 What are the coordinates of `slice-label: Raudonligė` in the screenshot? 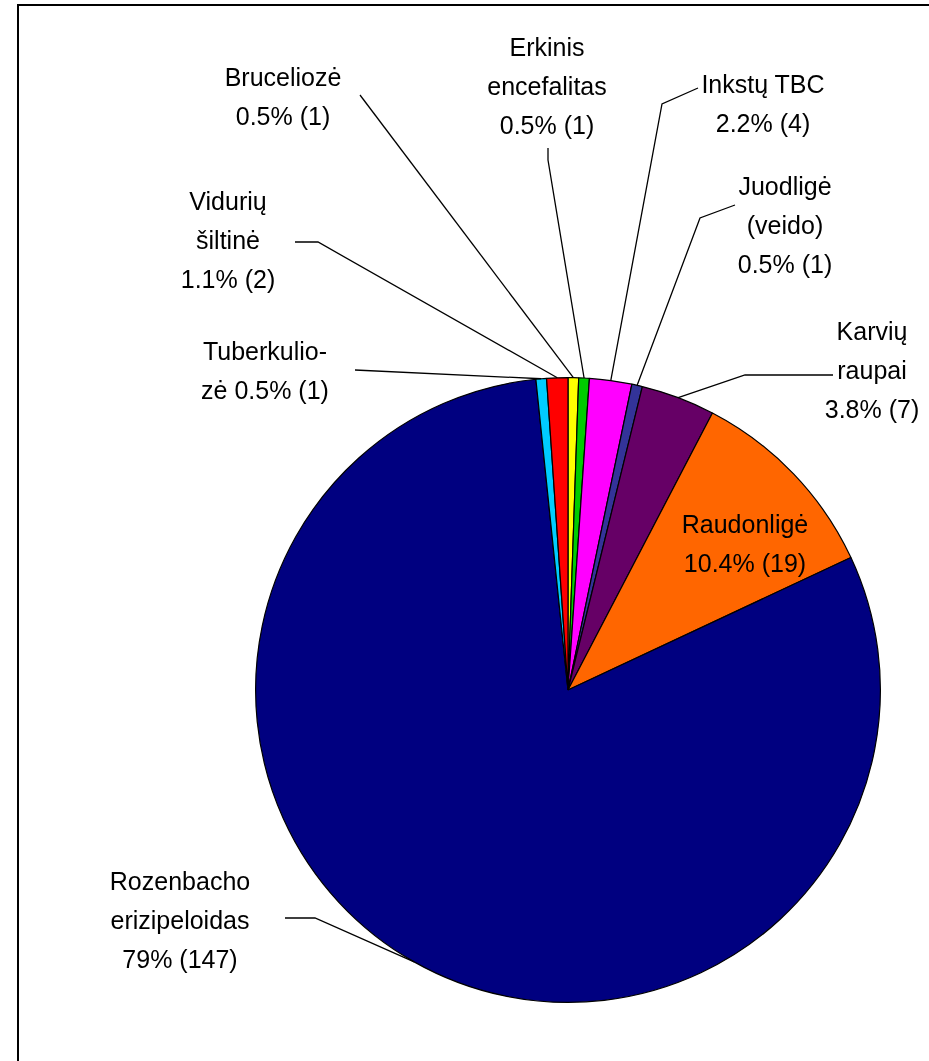 It's located at (745, 524).